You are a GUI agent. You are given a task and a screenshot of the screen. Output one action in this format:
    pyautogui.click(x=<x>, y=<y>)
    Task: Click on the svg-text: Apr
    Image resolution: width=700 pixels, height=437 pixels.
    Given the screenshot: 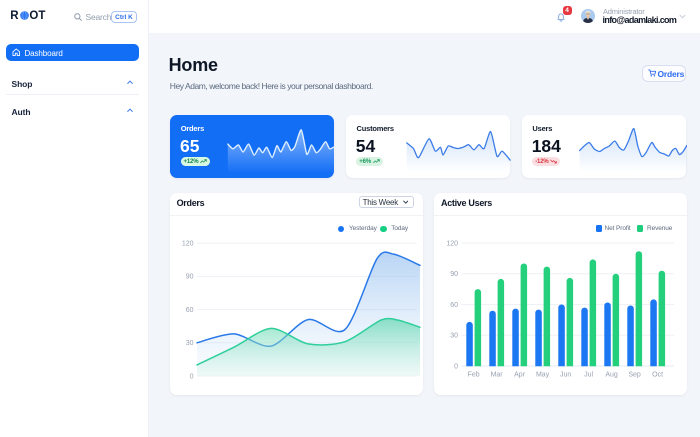 What is the action you would take?
    pyautogui.click(x=520, y=375)
    